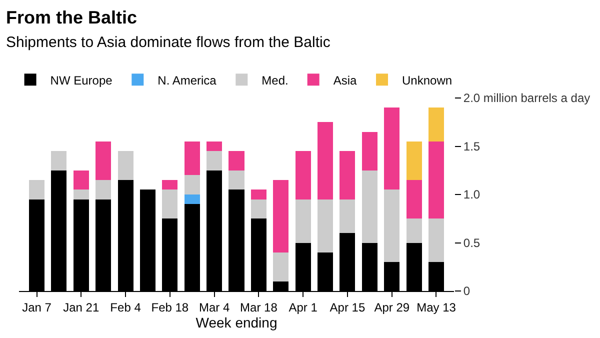 The height and width of the screenshot is (338, 600). I want to click on x-tick-label: Apr 29, so click(392, 307).